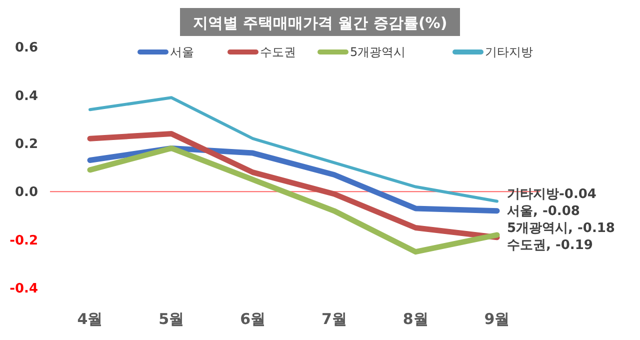 This screenshot has height=340, width=640. I want to click on chart-title: 지역별 주택매매가격 월간 증감률(%), so click(320, 23).